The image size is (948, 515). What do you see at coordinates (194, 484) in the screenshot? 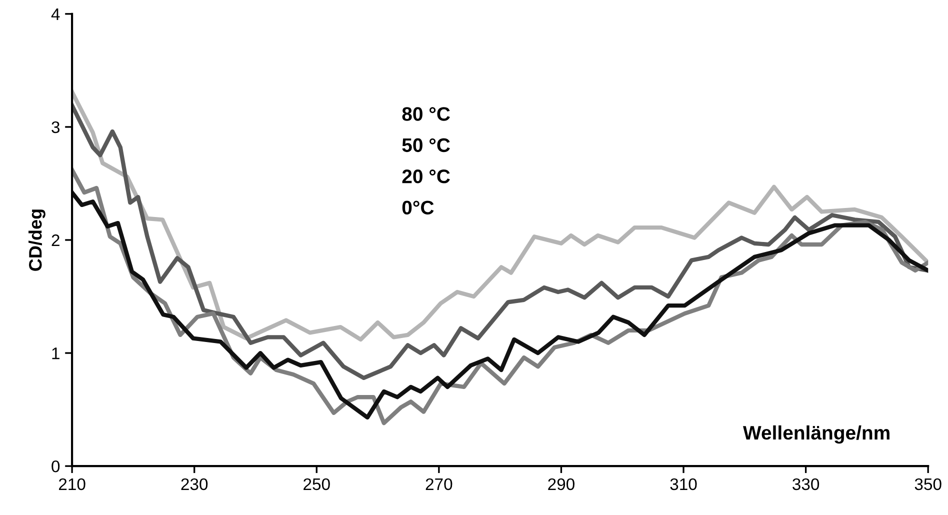
I see `x-tick-label: 230` at bounding box center [194, 484].